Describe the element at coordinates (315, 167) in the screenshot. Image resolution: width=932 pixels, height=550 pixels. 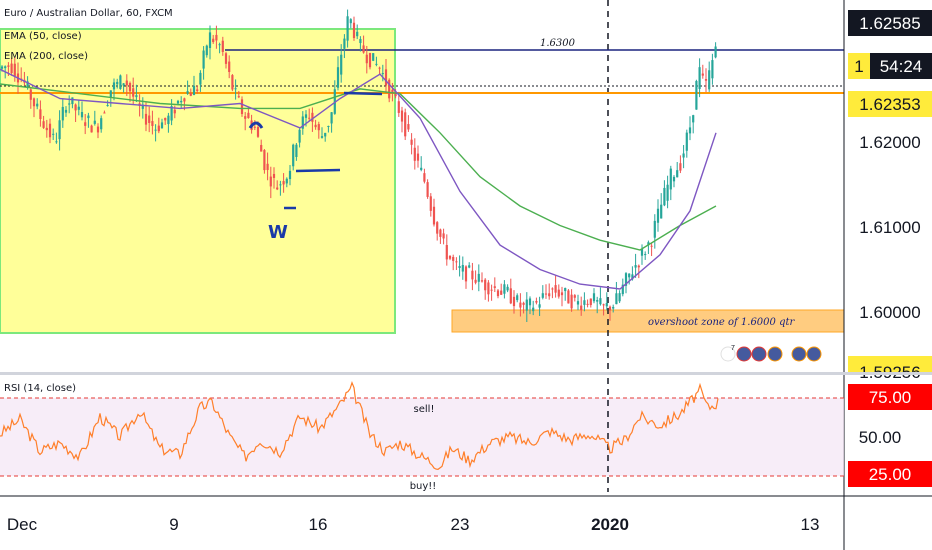
I see `hand-drawings: W` at that location.